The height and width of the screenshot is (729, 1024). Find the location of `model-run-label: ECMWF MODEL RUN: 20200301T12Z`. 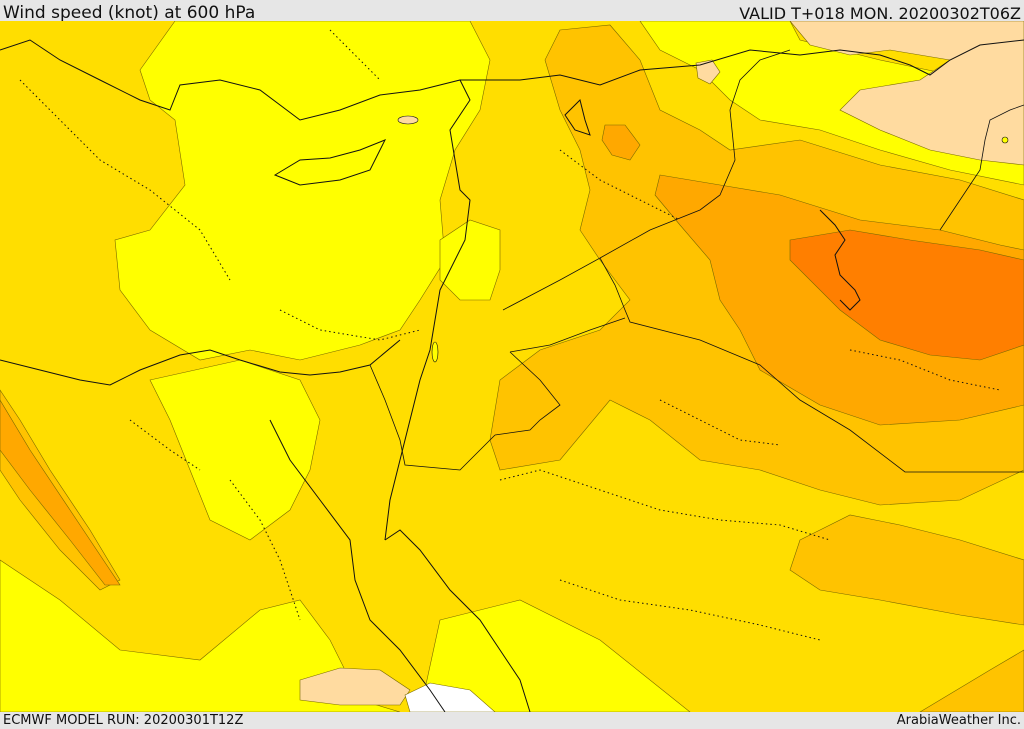

model-run-label: ECMWF MODEL RUN: 20200301T12Z is located at coordinates (123, 720).